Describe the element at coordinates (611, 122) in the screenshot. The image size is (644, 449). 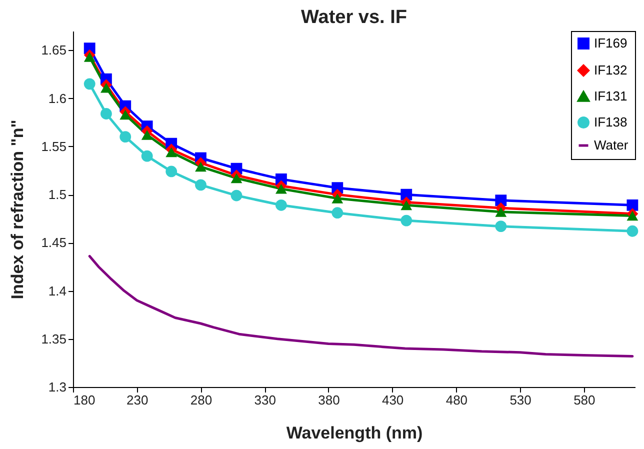
I see `legend-label: IF138` at that location.